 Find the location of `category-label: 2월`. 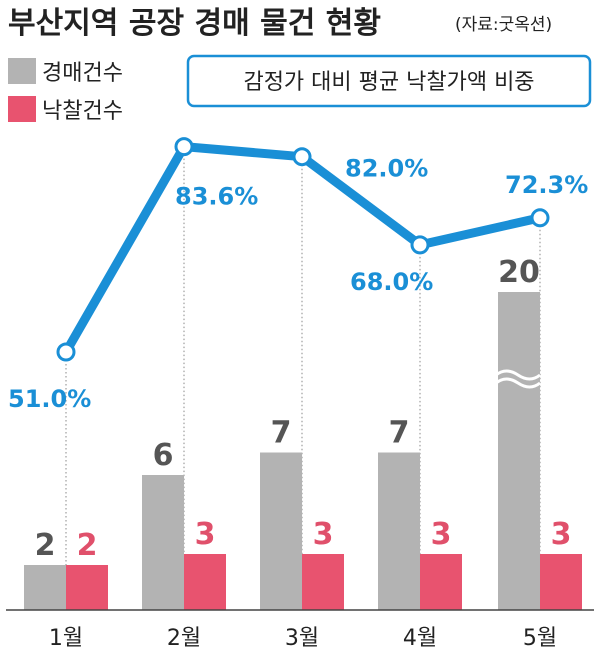

category-label: 2월 is located at coordinates (184, 638).